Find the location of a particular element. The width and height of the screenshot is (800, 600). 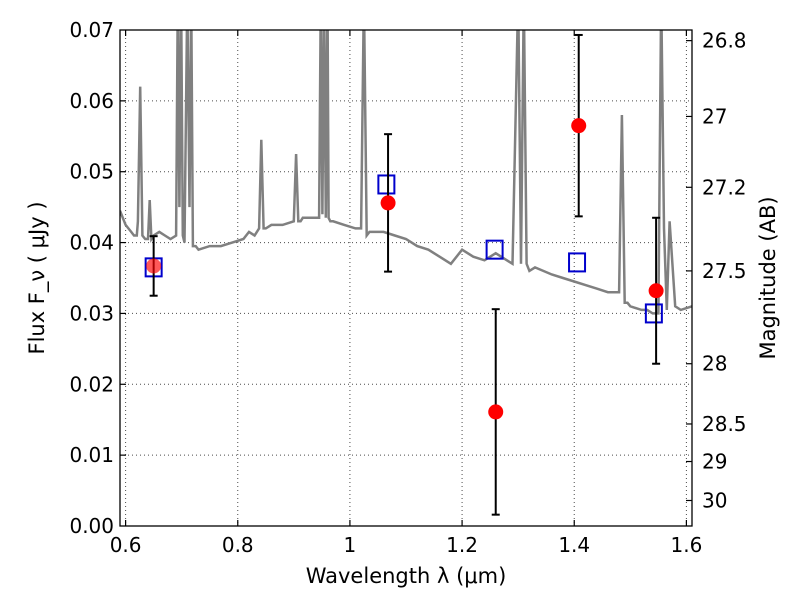

x-tick-label: 0.8 is located at coordinates (238, 545).